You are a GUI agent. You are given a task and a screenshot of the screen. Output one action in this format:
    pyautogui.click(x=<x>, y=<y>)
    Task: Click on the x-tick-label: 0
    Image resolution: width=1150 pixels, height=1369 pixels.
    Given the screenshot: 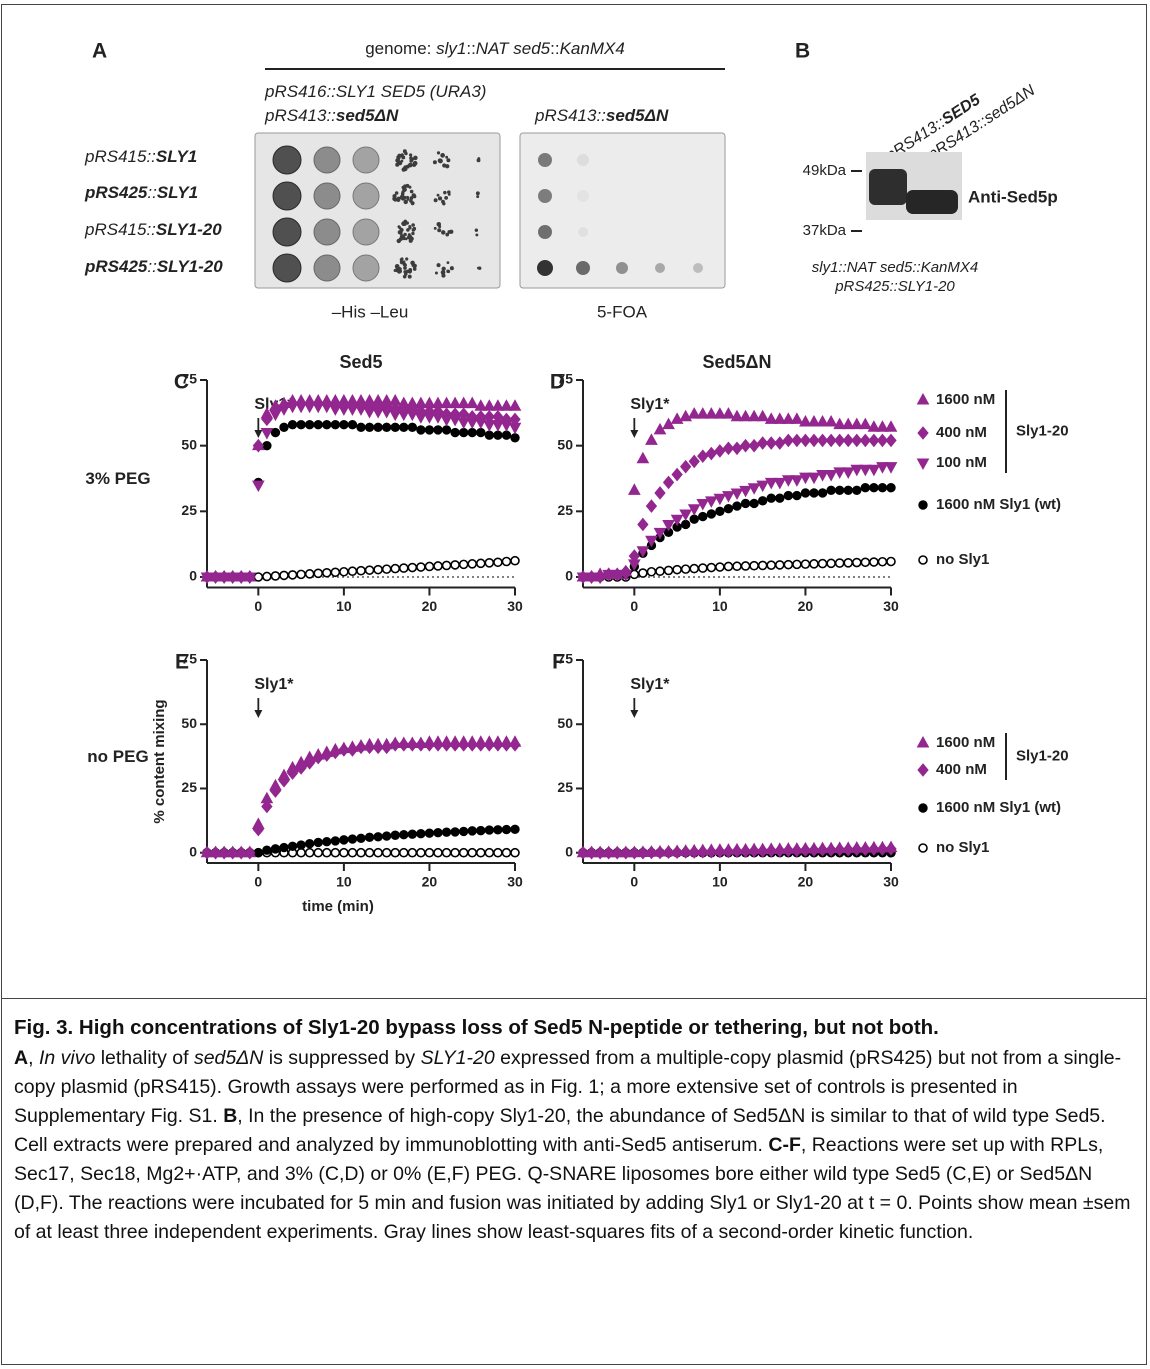 What is the action you would take?
    pyautogui.click(x=634, y=606)
    